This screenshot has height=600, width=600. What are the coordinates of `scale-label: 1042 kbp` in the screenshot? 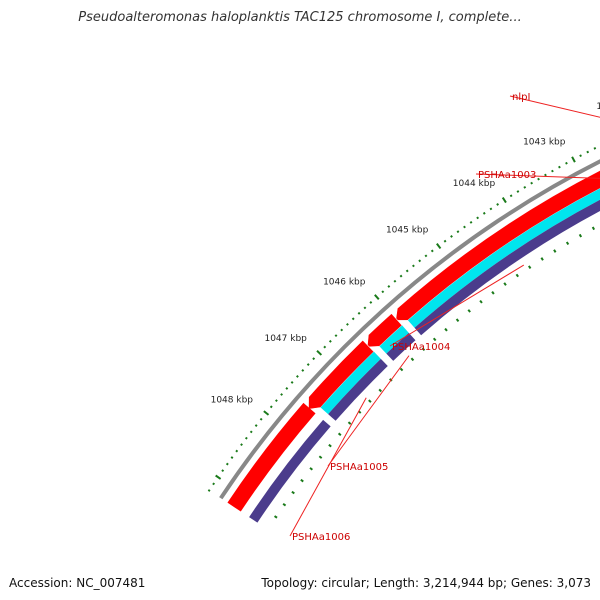 It's located at (598, 107).